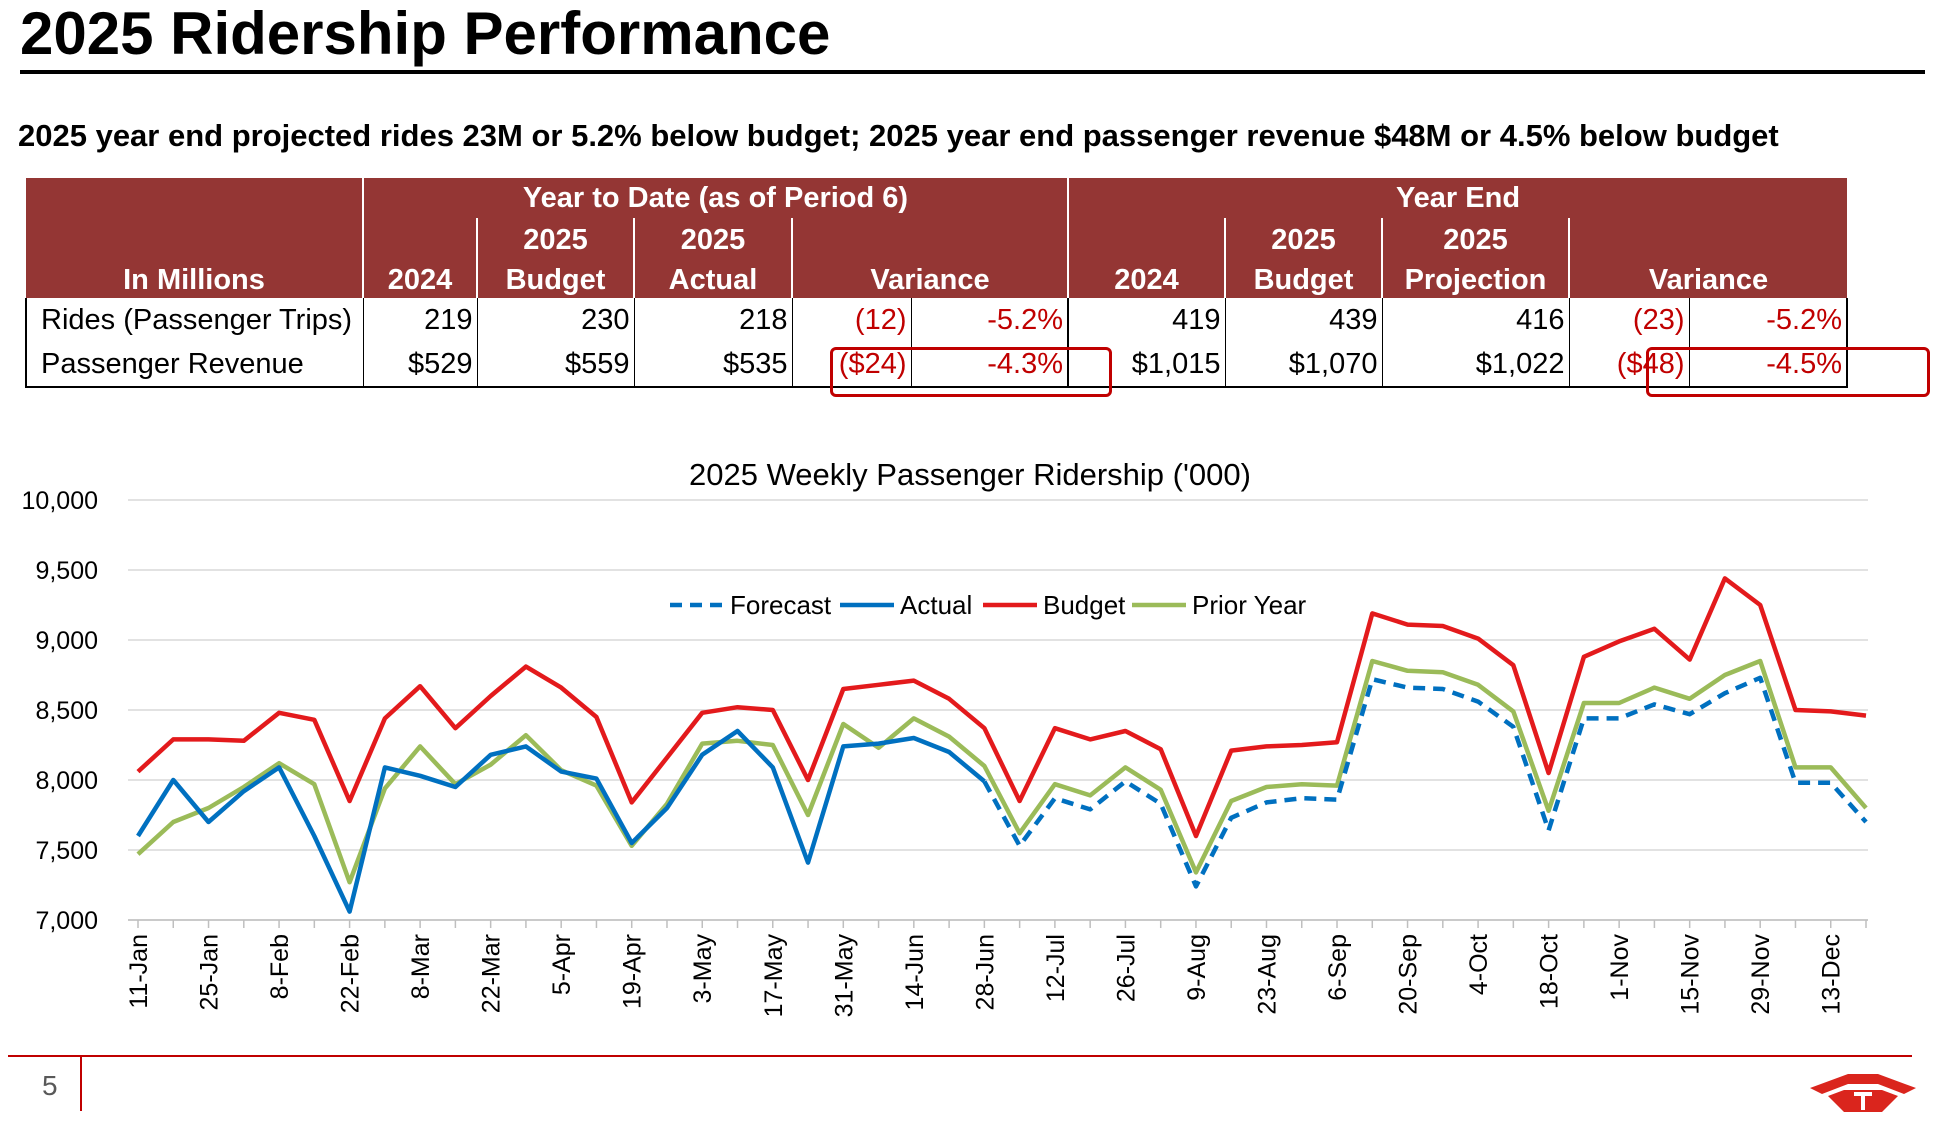  Describe the element at coordinates (929, 278) in the screenshot. I see `header-ytd-variance: Variance` at that location.